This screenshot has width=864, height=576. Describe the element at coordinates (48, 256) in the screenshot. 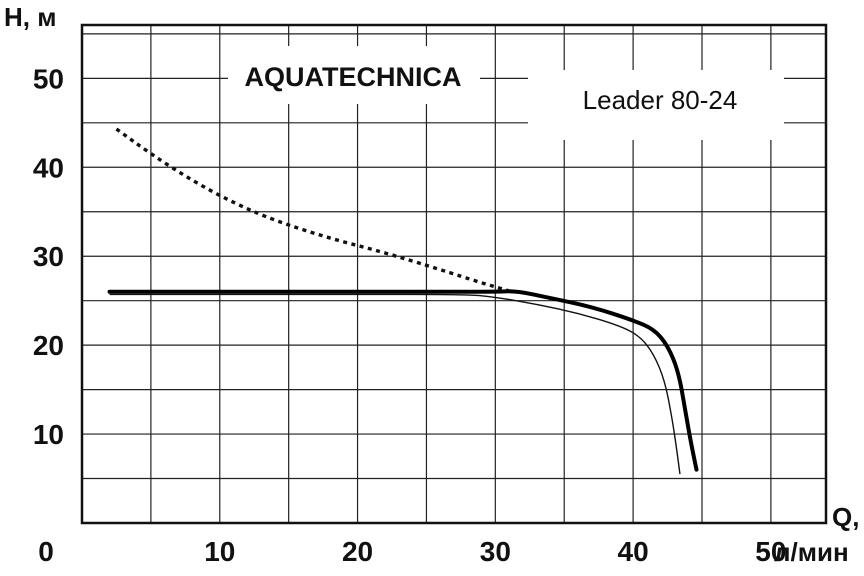

I see `y-tick-label: 30` at that location.